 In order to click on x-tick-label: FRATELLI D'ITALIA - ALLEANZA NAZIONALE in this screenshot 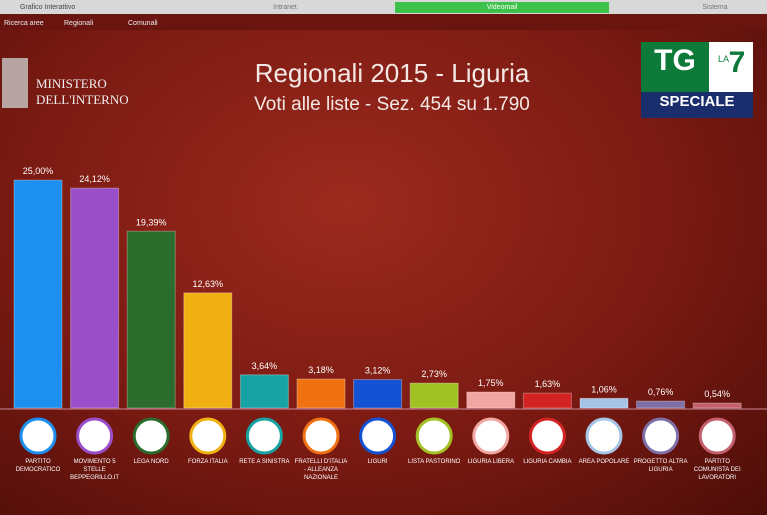, I will do `click(321, 470)`.